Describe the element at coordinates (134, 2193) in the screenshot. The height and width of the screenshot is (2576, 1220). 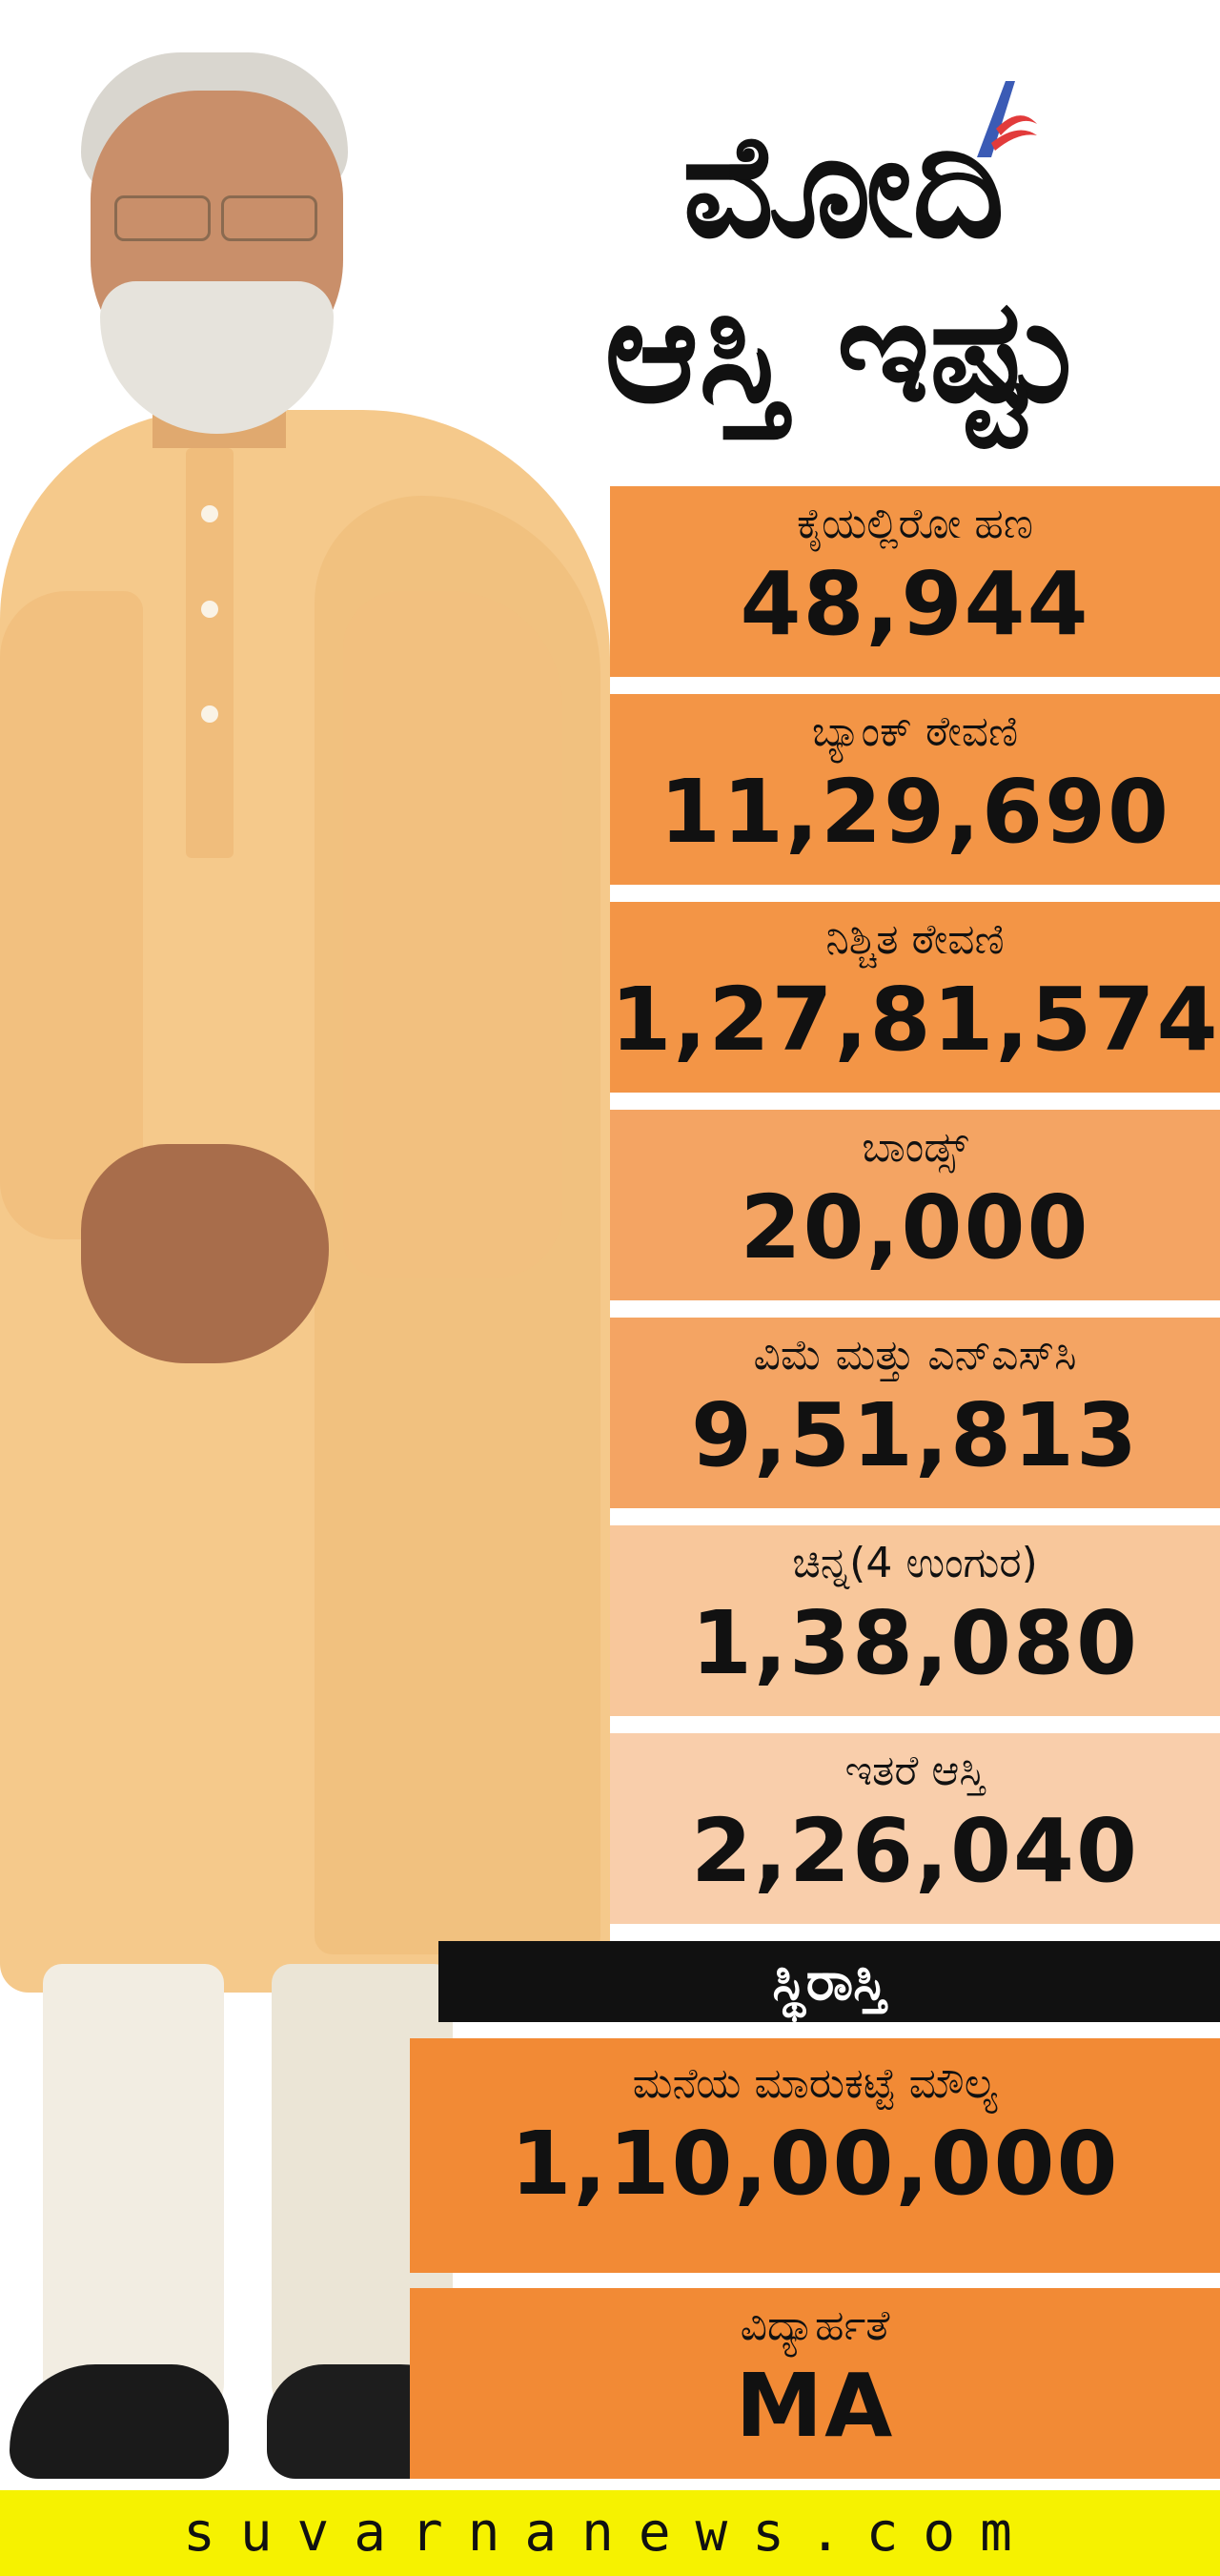
I see `left-trouser` at that location.